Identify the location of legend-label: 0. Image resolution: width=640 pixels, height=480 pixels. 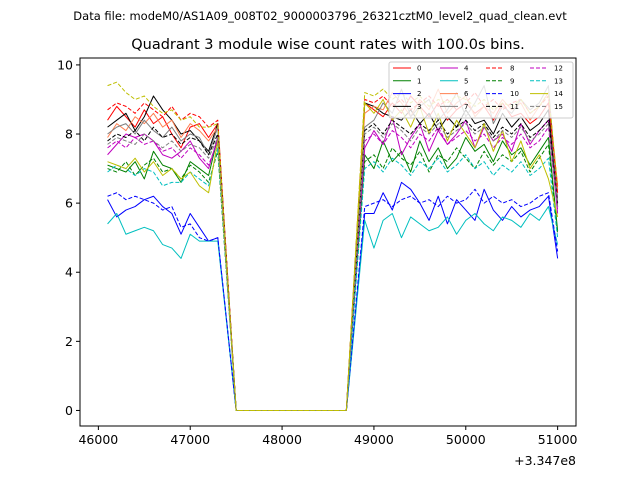
(419, 69).